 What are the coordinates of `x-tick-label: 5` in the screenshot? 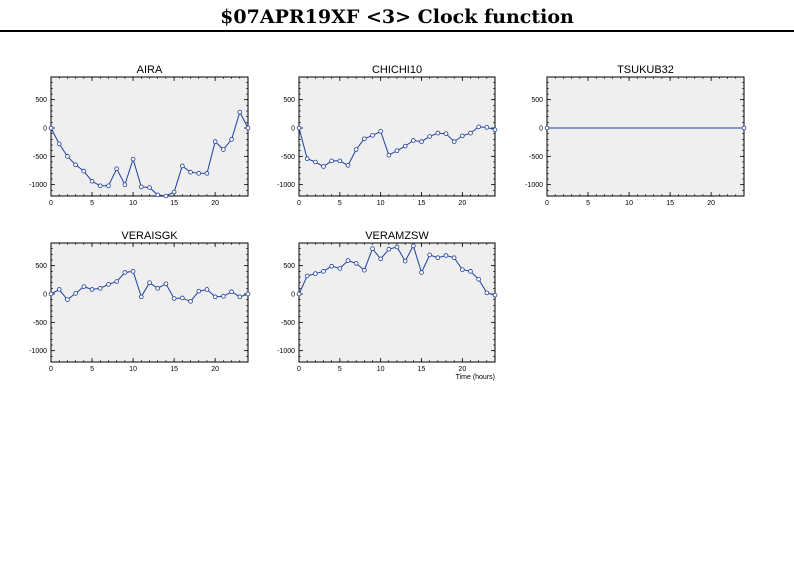 It's located at (92, 203).